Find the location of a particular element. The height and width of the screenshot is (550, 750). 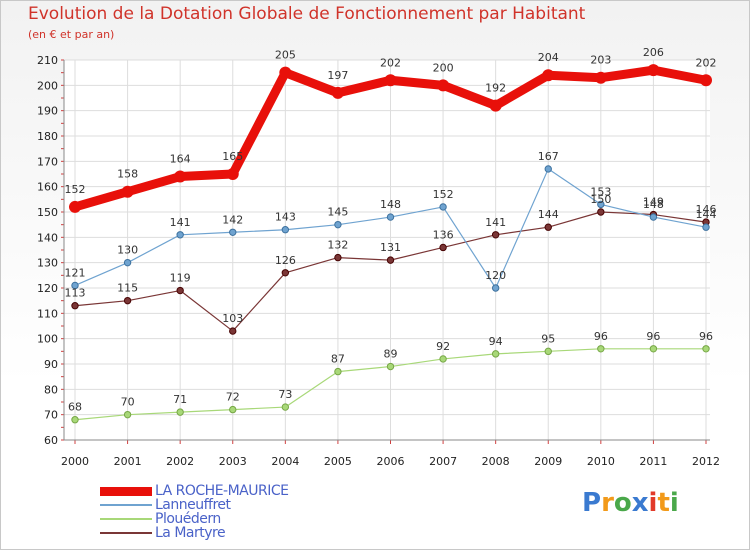

y-tick-label: 60 is located at coordinates (51, 440).